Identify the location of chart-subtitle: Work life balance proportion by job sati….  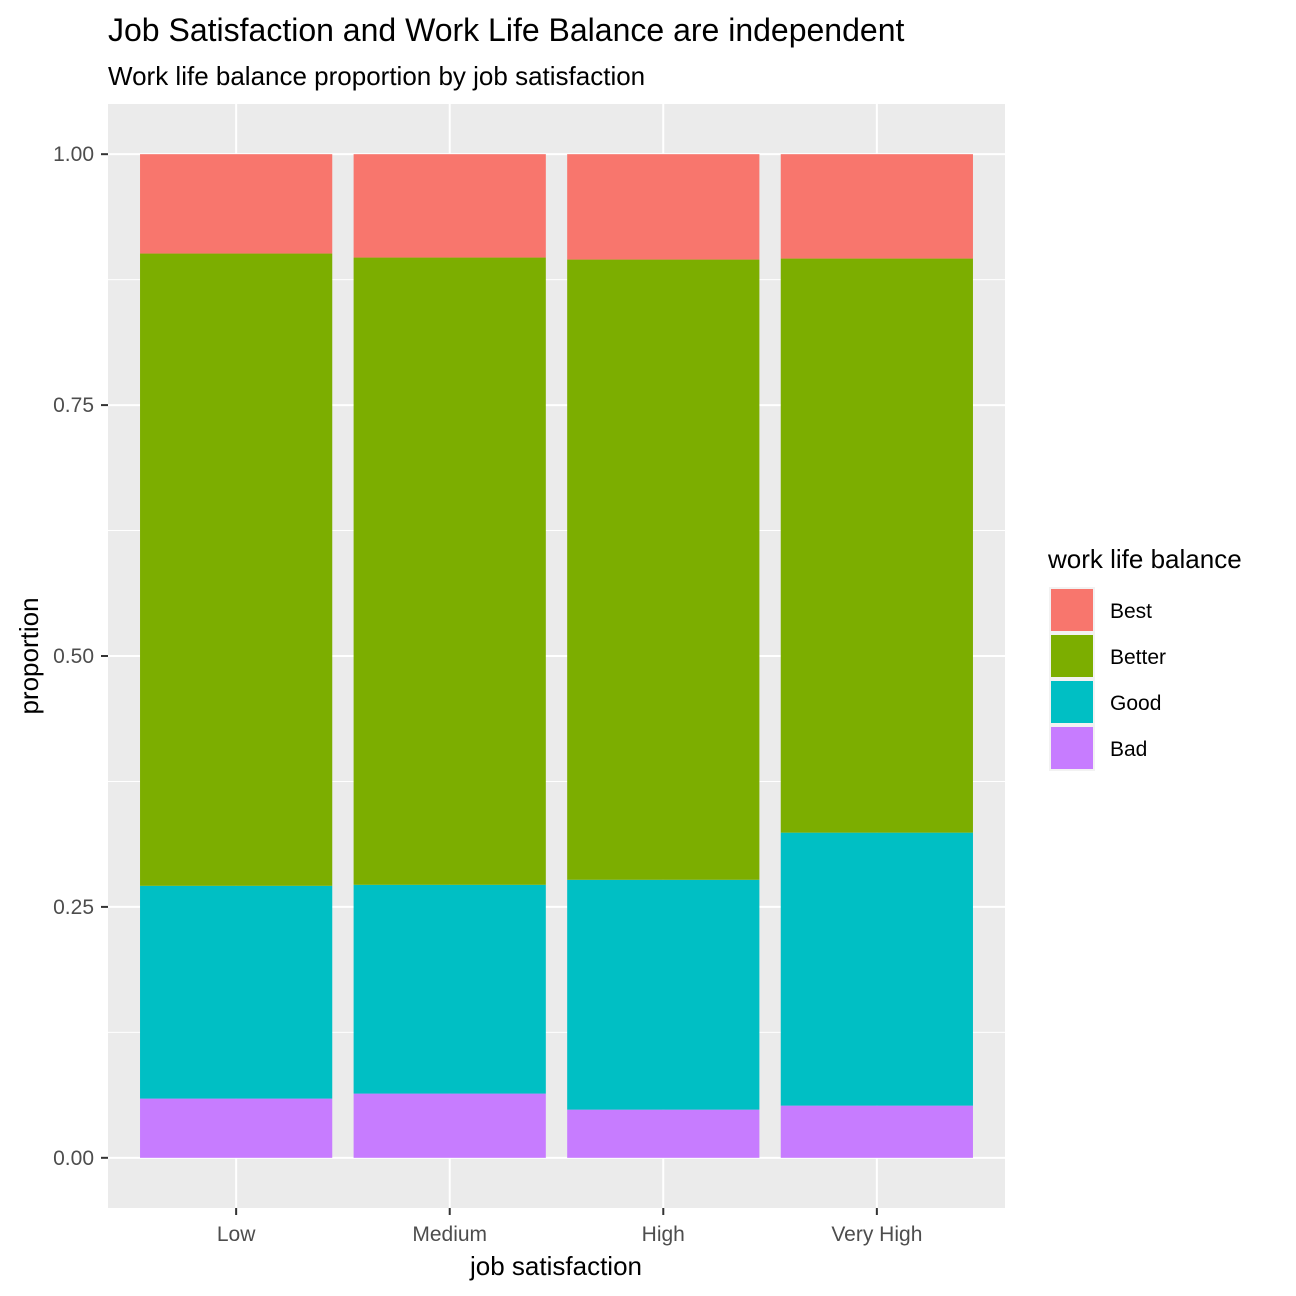
(376, 76).